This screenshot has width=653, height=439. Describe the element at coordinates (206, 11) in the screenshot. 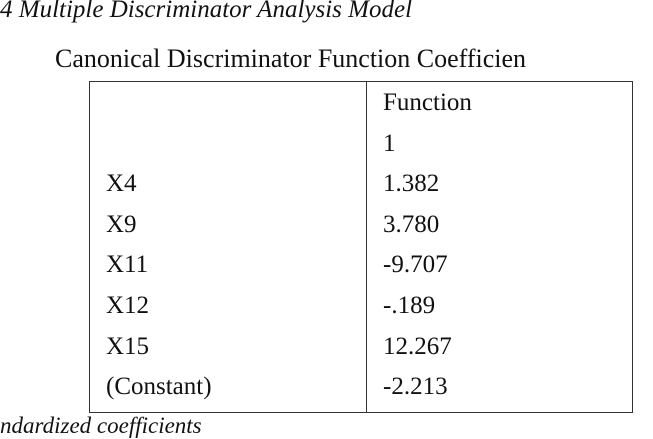

I see `page-title: 4 Multiple Discriminator Analysis Model` at that location.